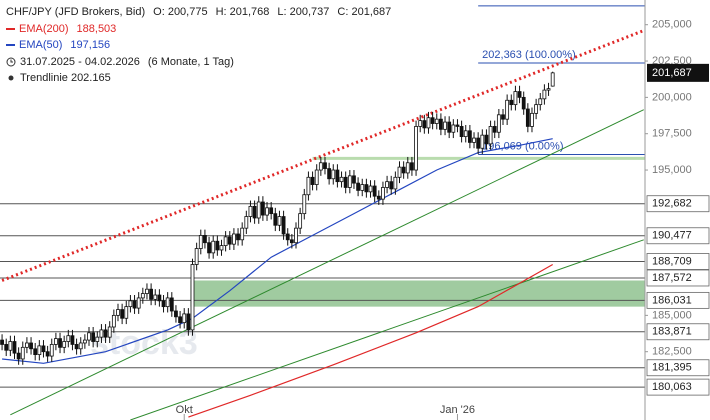 The height and width of the screenshot is (420, 710). Describe the element at coordinates (672, 134) in the screenshot. I see `y-tick-label: 197,500` at that location.